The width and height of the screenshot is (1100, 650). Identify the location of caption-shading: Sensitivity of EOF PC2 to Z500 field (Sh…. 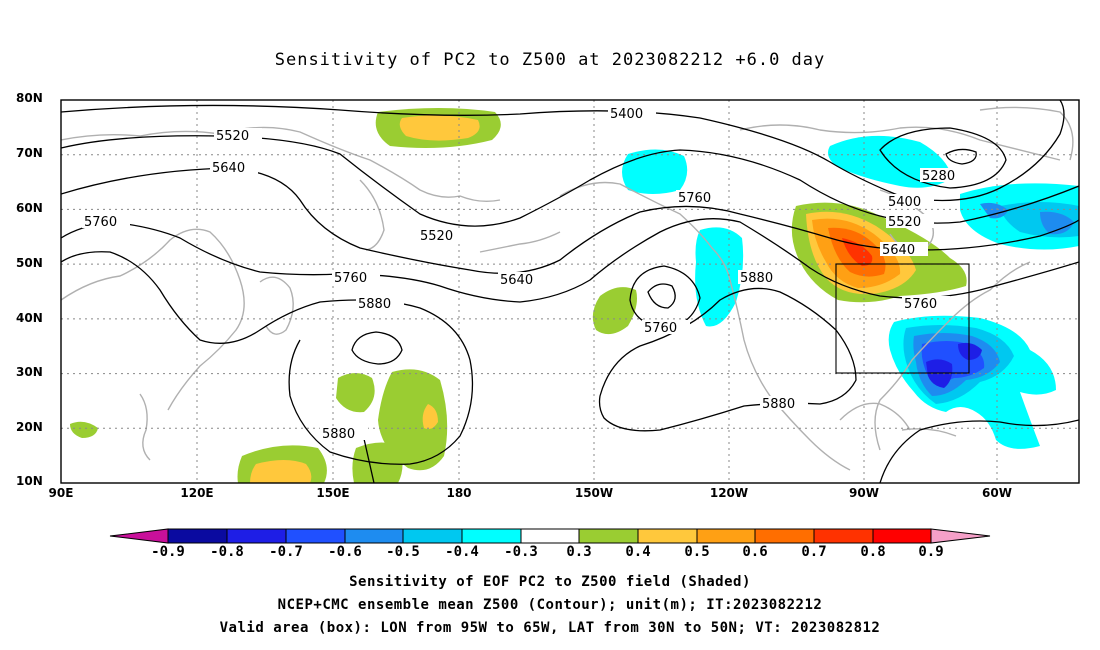
(550, 582).